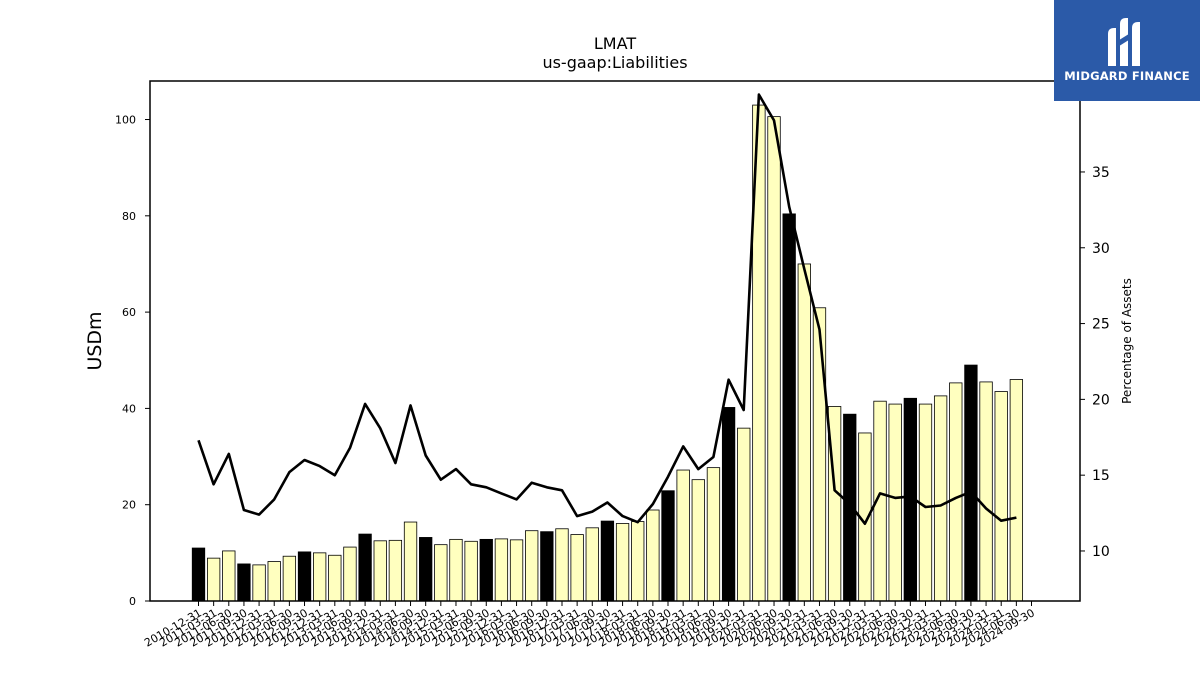 This screenshot has width=1200, height=675. I want to click on y-tick-label: 20, so click(129, 505).